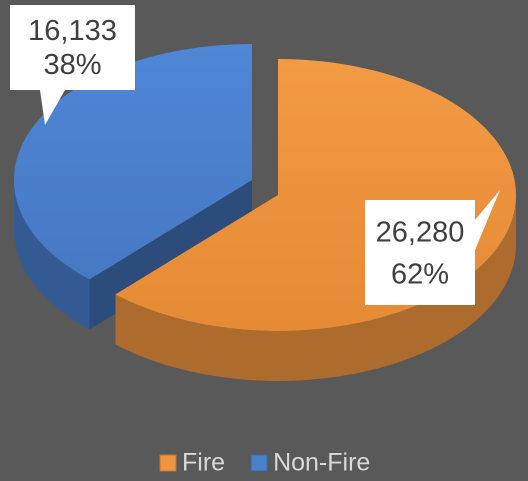  What do you see at coordinates (72, 65) in the screenshot?
I see `data-label-percent: 38%` at bounding box center [72, 65].